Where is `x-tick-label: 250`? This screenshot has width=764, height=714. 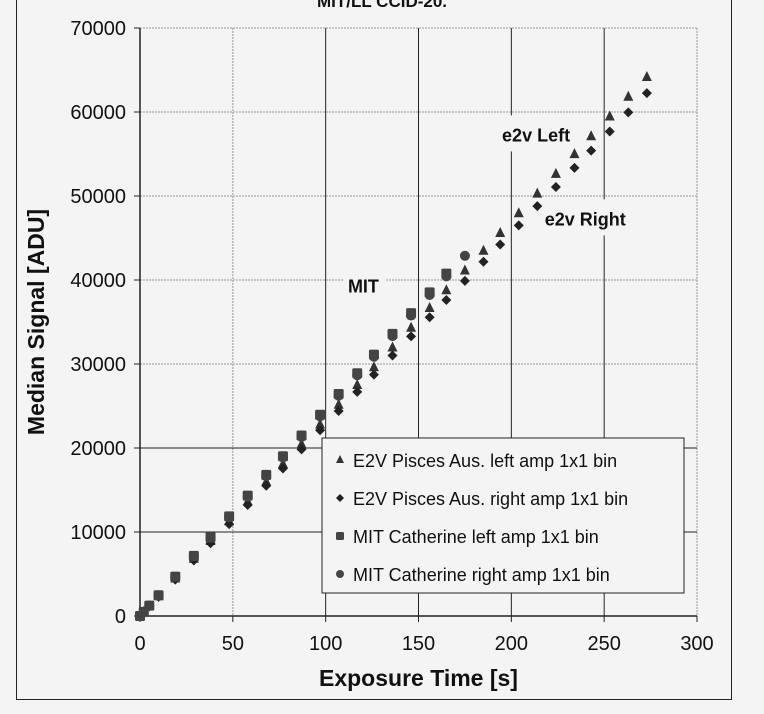 x-tick-label: 250 is located at coordinates (603, 644).